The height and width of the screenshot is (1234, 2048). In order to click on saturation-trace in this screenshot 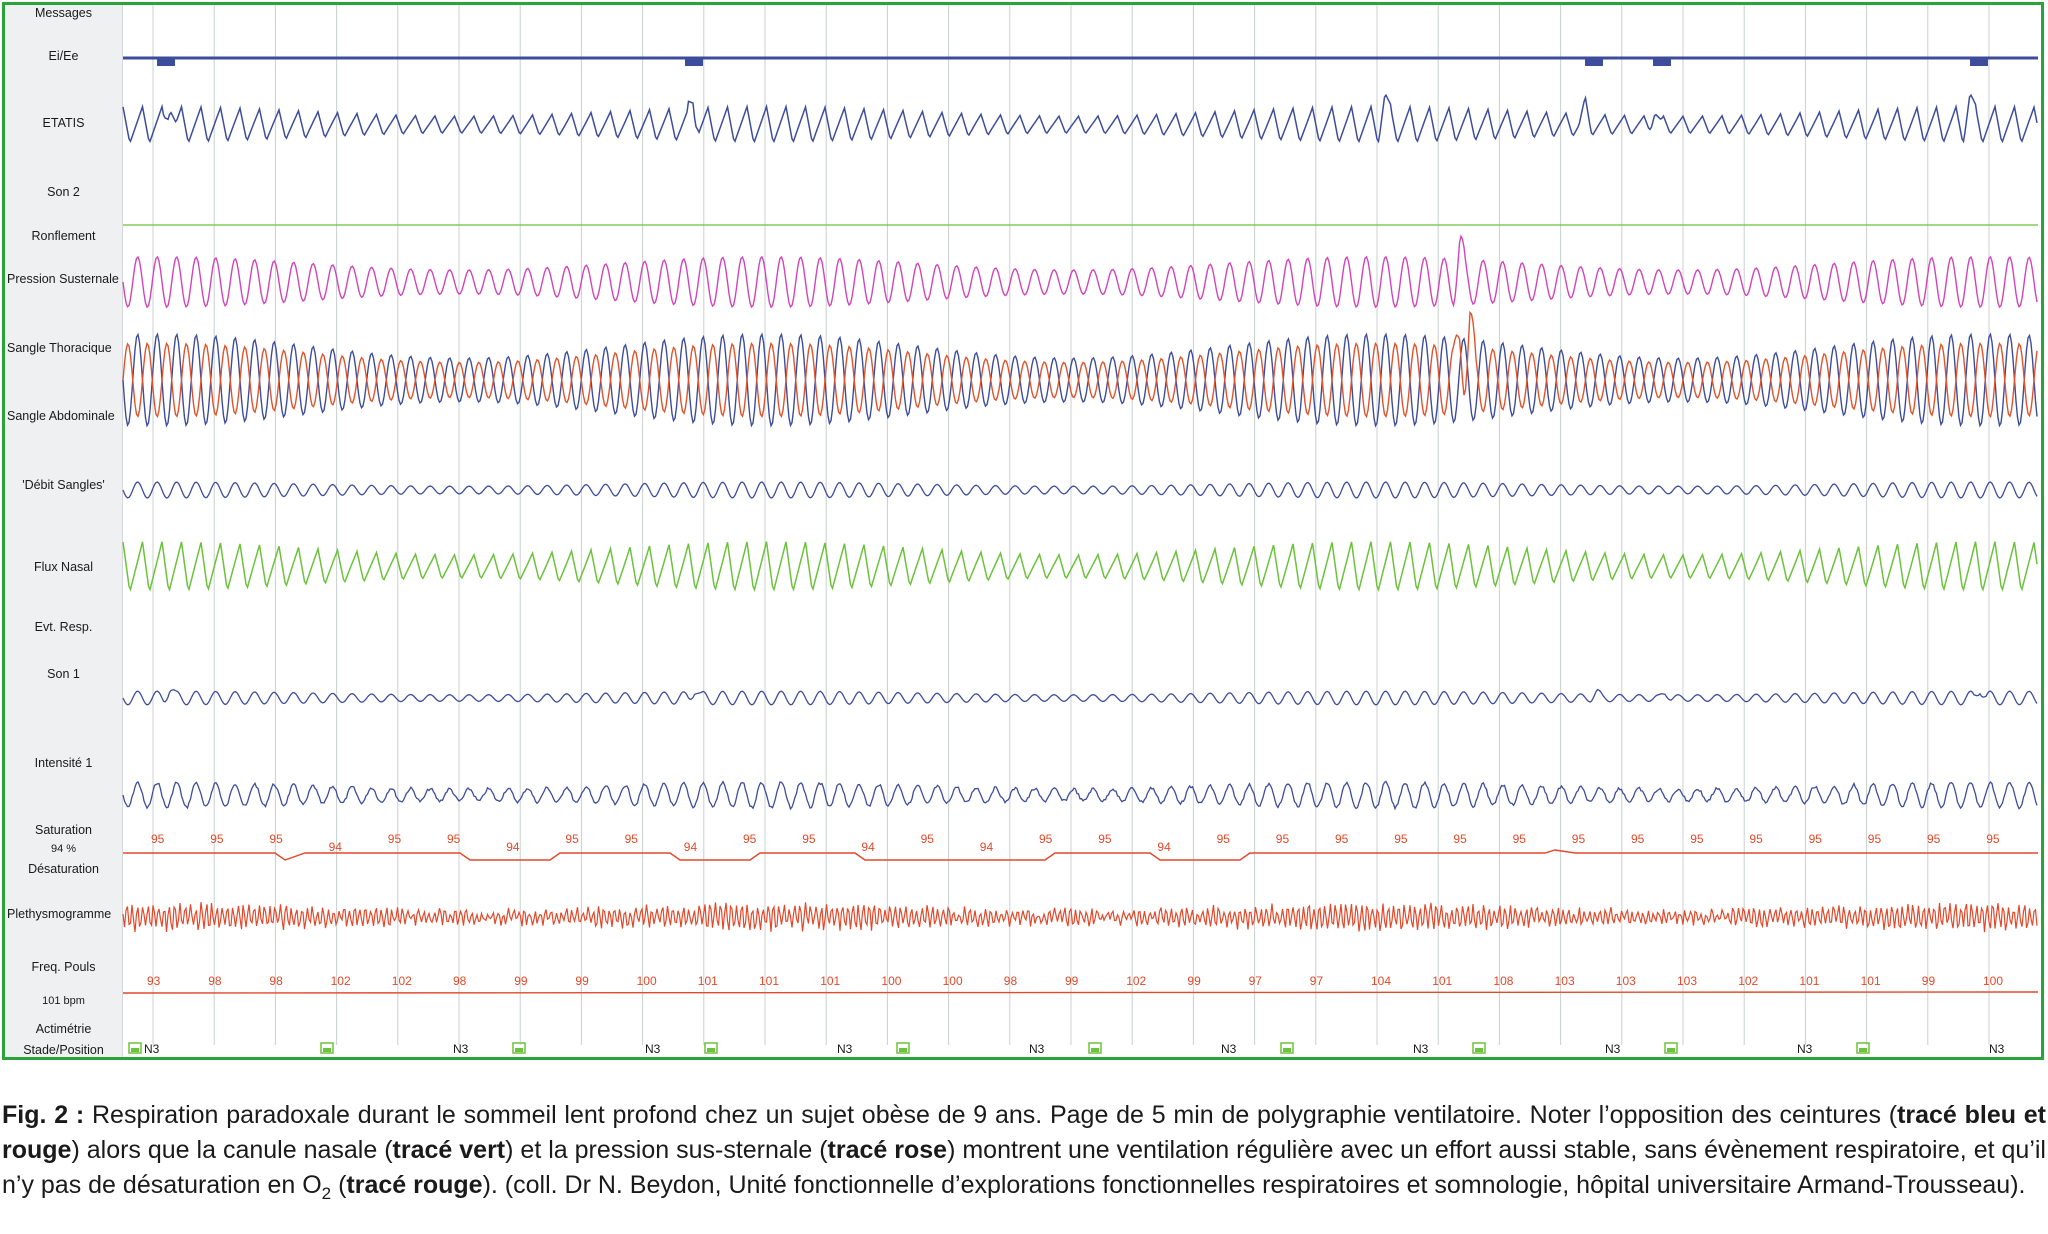, I will do `click(1080, 855)`.